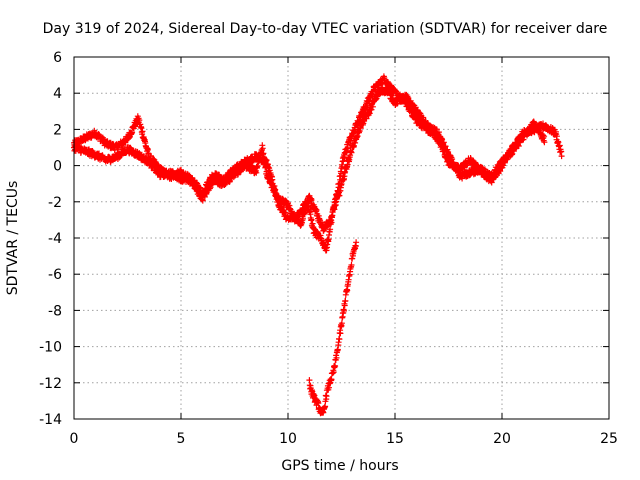  I want to click on y-axis-label: SDTVAR / TECUs, so click(13, 238).